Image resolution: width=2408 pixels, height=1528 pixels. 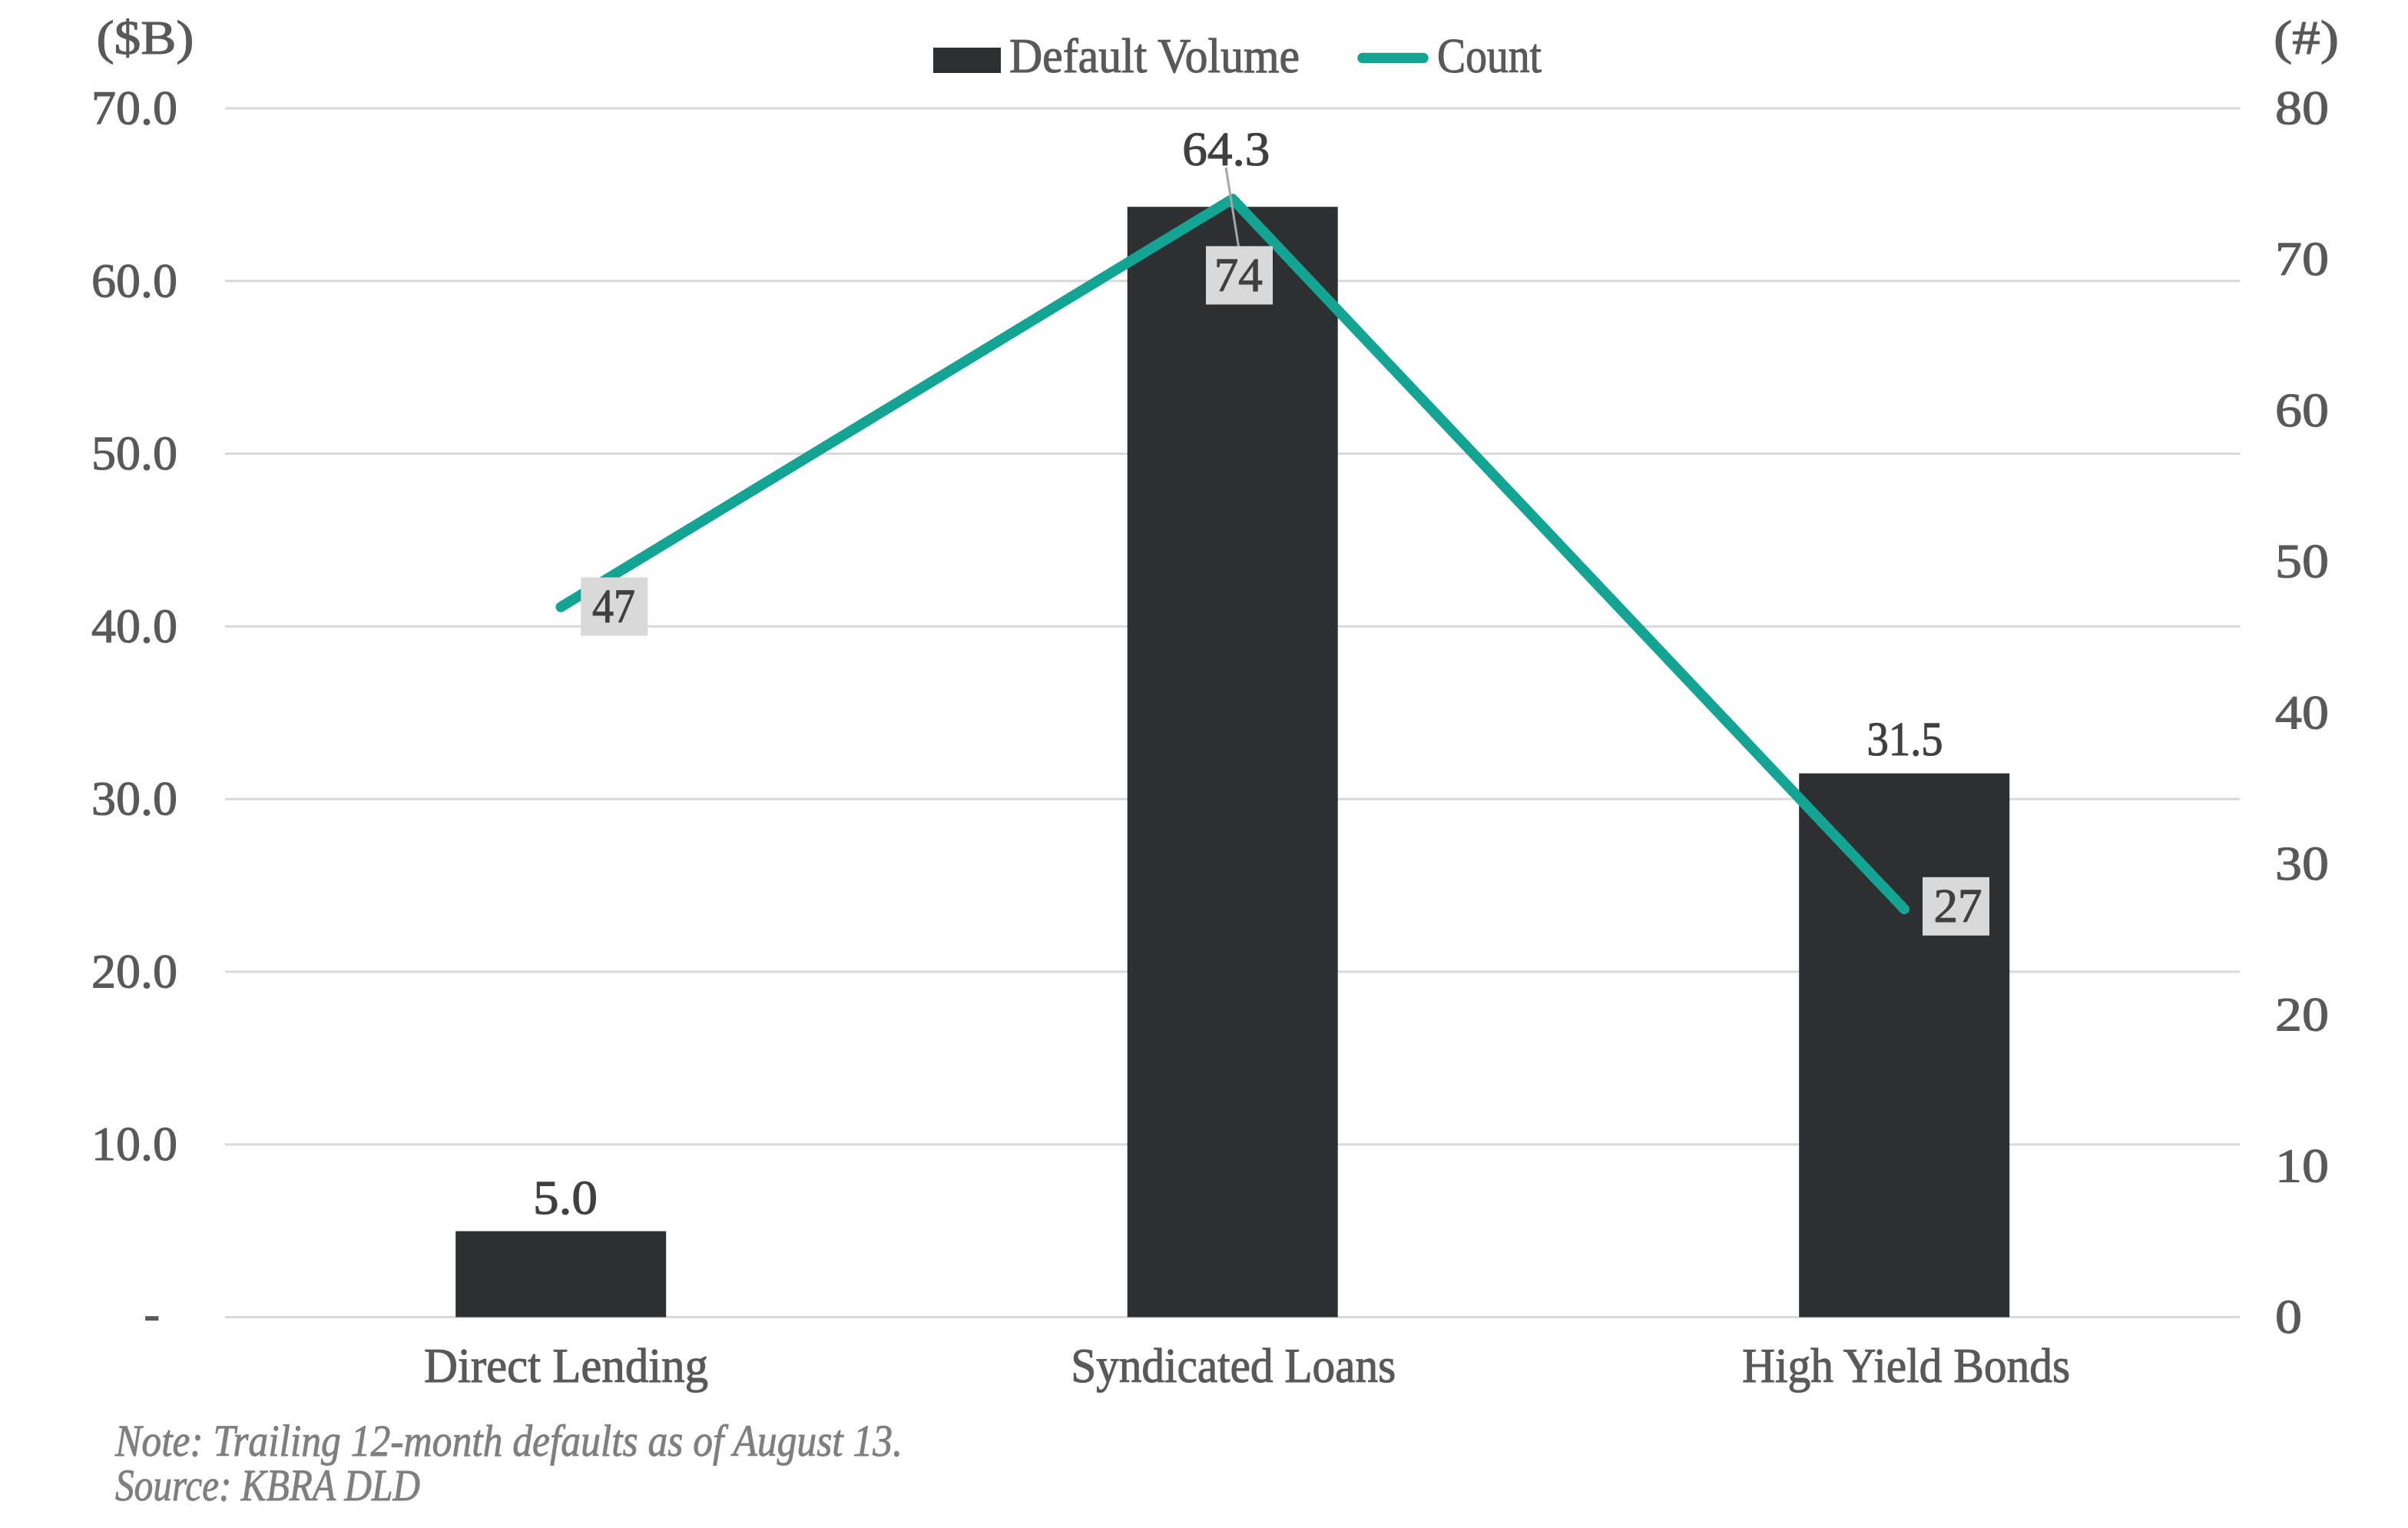 I want to click on svg-text: 30.0, so click(x=134, y=800).